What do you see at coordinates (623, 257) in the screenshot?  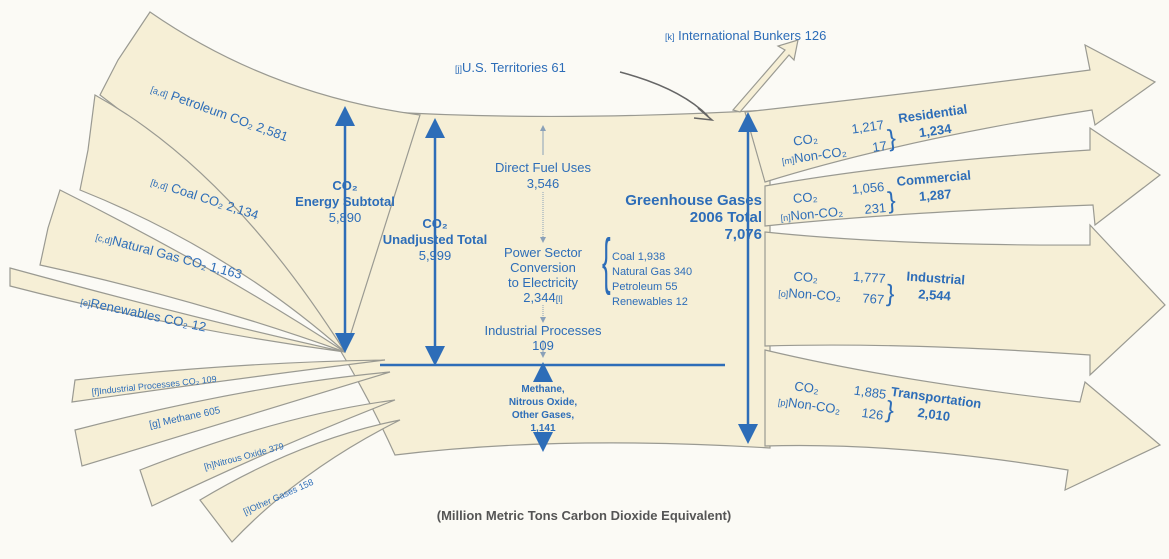 I see `label: Coal` at bounding box center [623, 257].